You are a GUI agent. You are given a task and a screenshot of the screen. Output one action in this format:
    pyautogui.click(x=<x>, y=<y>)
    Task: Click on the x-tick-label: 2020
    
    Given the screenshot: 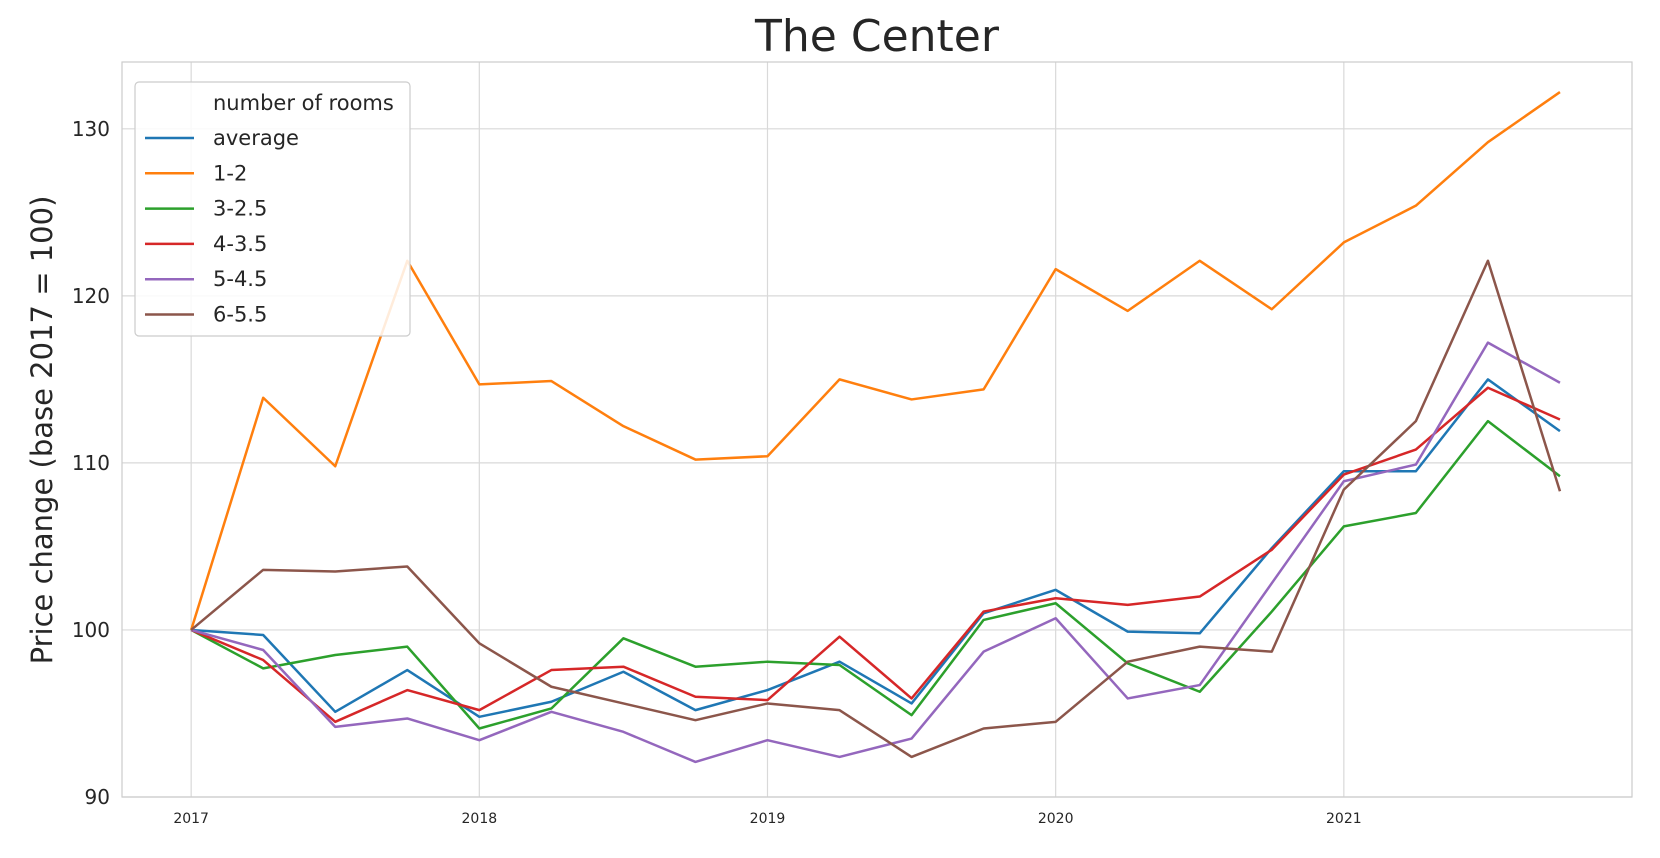 What is the action you would take?
    pyautogui.click(x=1056, y=819)
    